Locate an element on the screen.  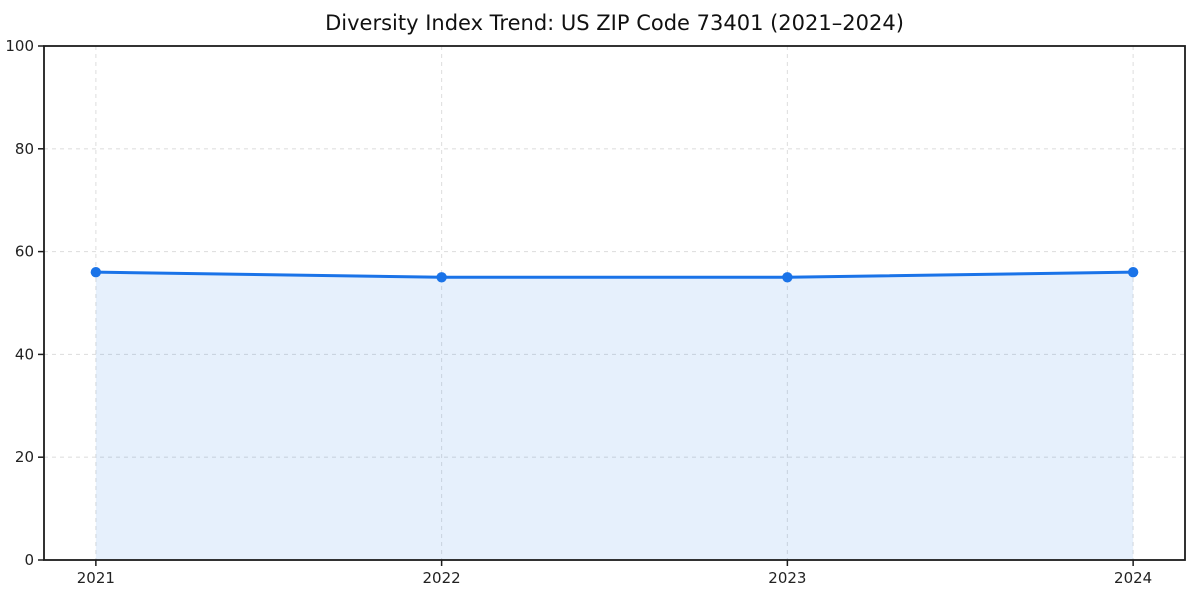
data-point-2024 is located at coordinates (1133, 272).